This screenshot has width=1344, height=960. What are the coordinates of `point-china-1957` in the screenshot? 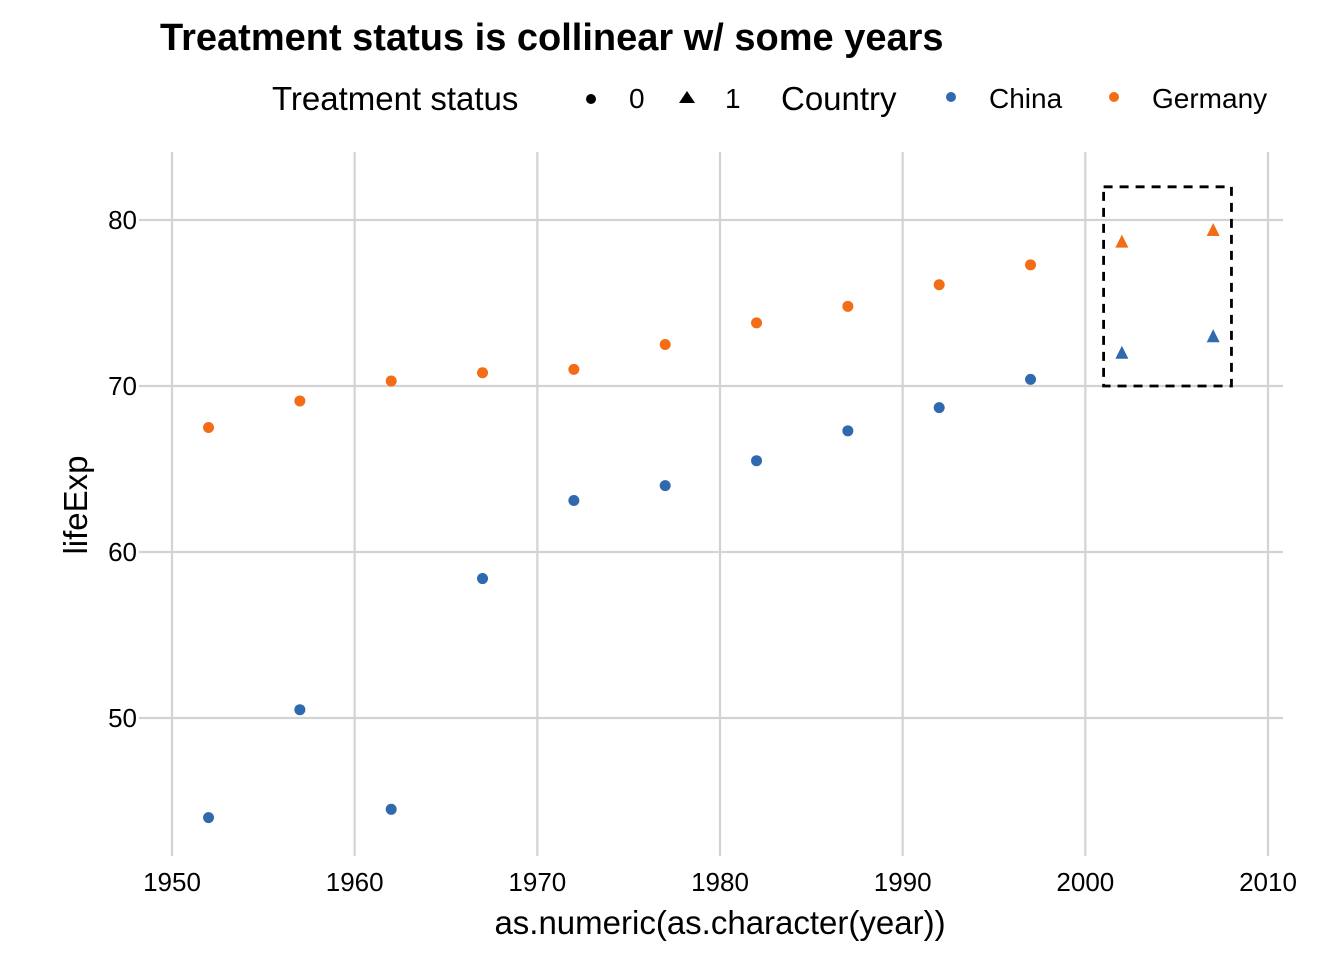 It's located at (300, 710).